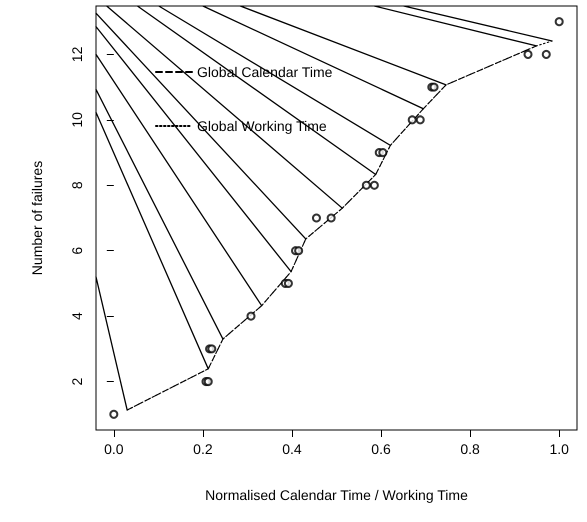 This screenshot has height=522, width=587. What do you see at coordinates (77, 185) in the screenshot?
I see `y-tick-label: 8` at bounding box center [77, 185].